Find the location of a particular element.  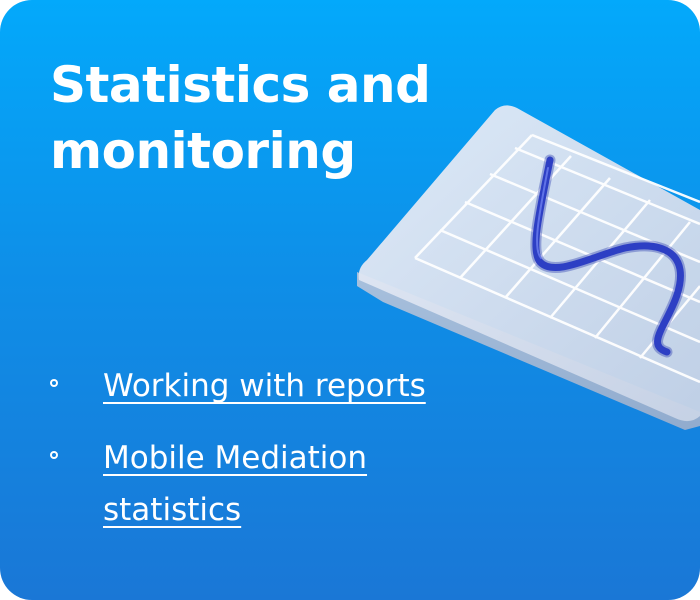

list-item: Mobile Mediation statistics is located at coordinates (258, 484).